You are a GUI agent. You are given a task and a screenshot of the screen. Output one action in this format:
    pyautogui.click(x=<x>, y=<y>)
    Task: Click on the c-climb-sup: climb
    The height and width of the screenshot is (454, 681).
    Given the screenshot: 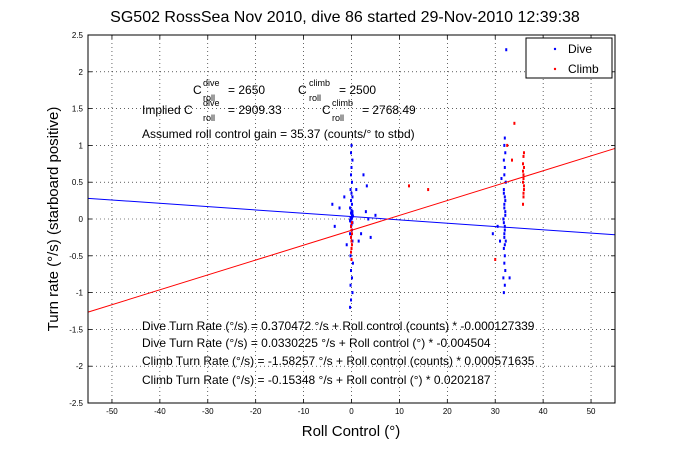 What is the action you would take?
    pyautogui.click(x=319, y=83)
    